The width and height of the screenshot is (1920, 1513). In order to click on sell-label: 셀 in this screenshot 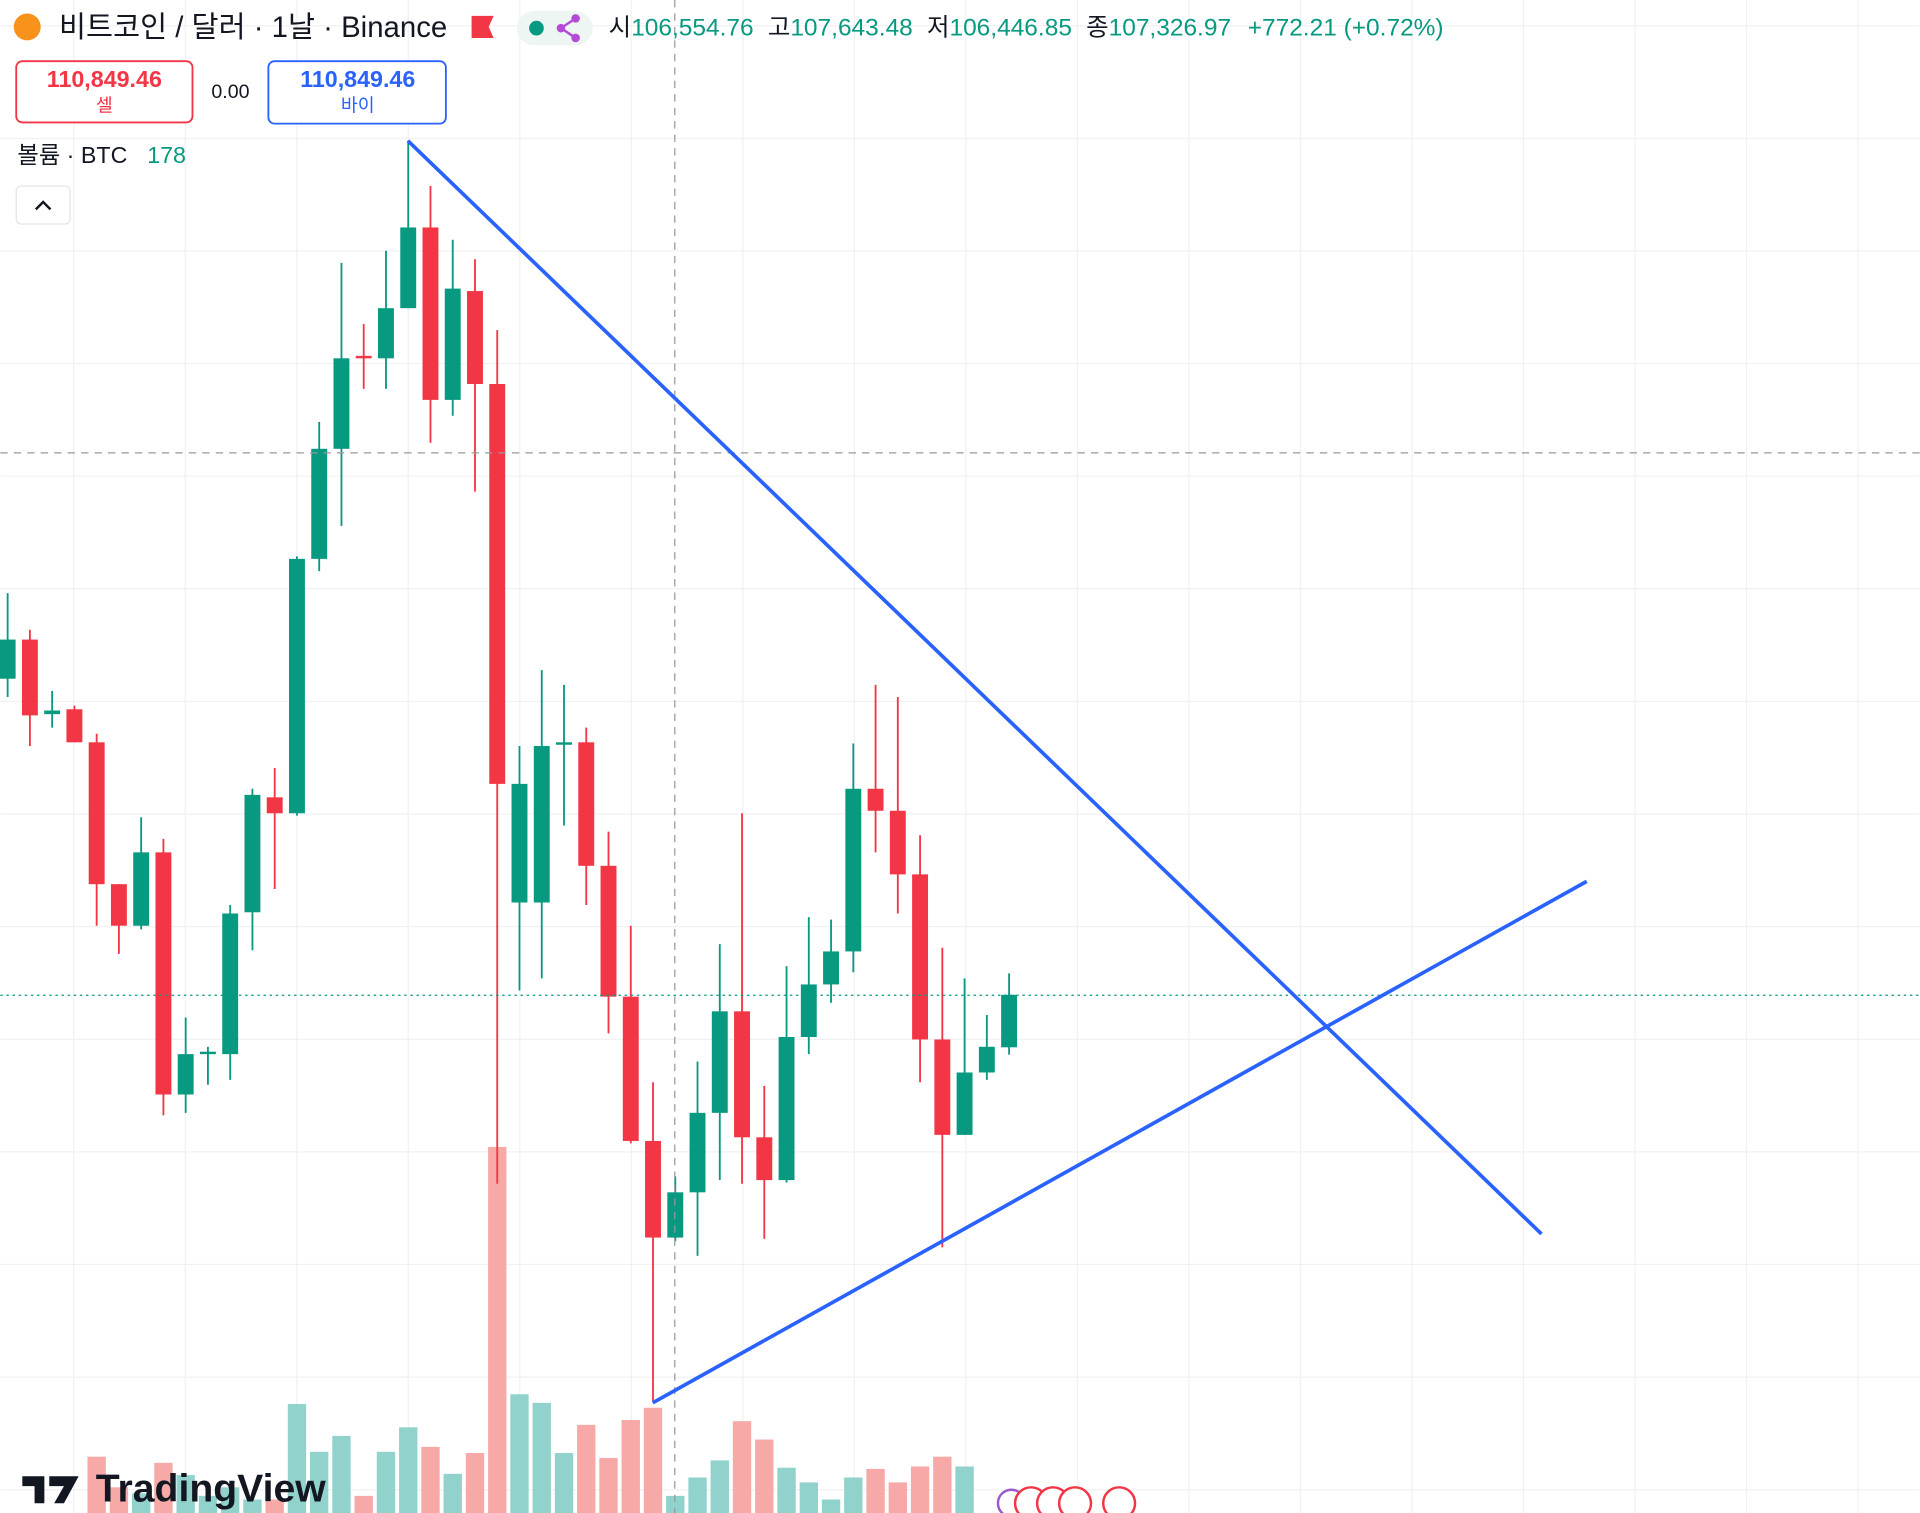, I will do `click(104, 104)`.